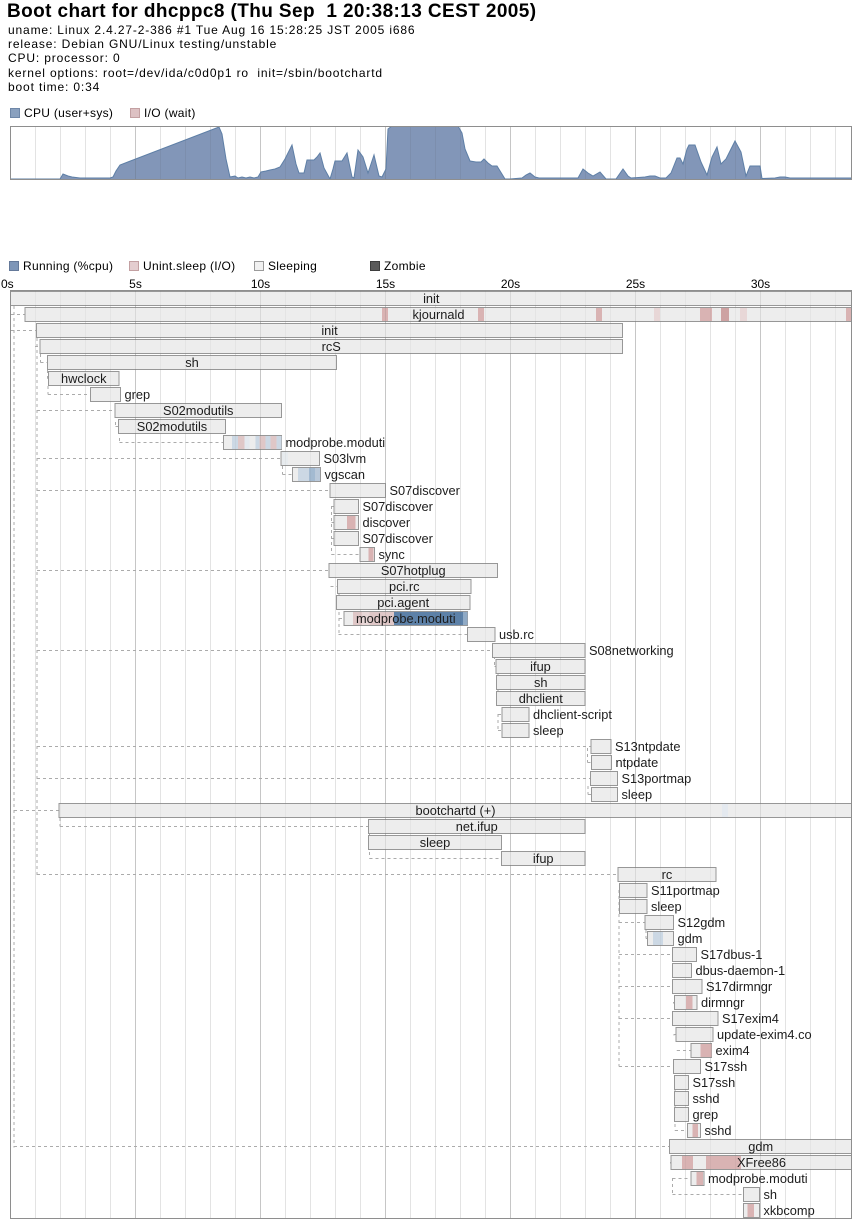  I want to click on svg-text: hwclock, so click(84, 378).